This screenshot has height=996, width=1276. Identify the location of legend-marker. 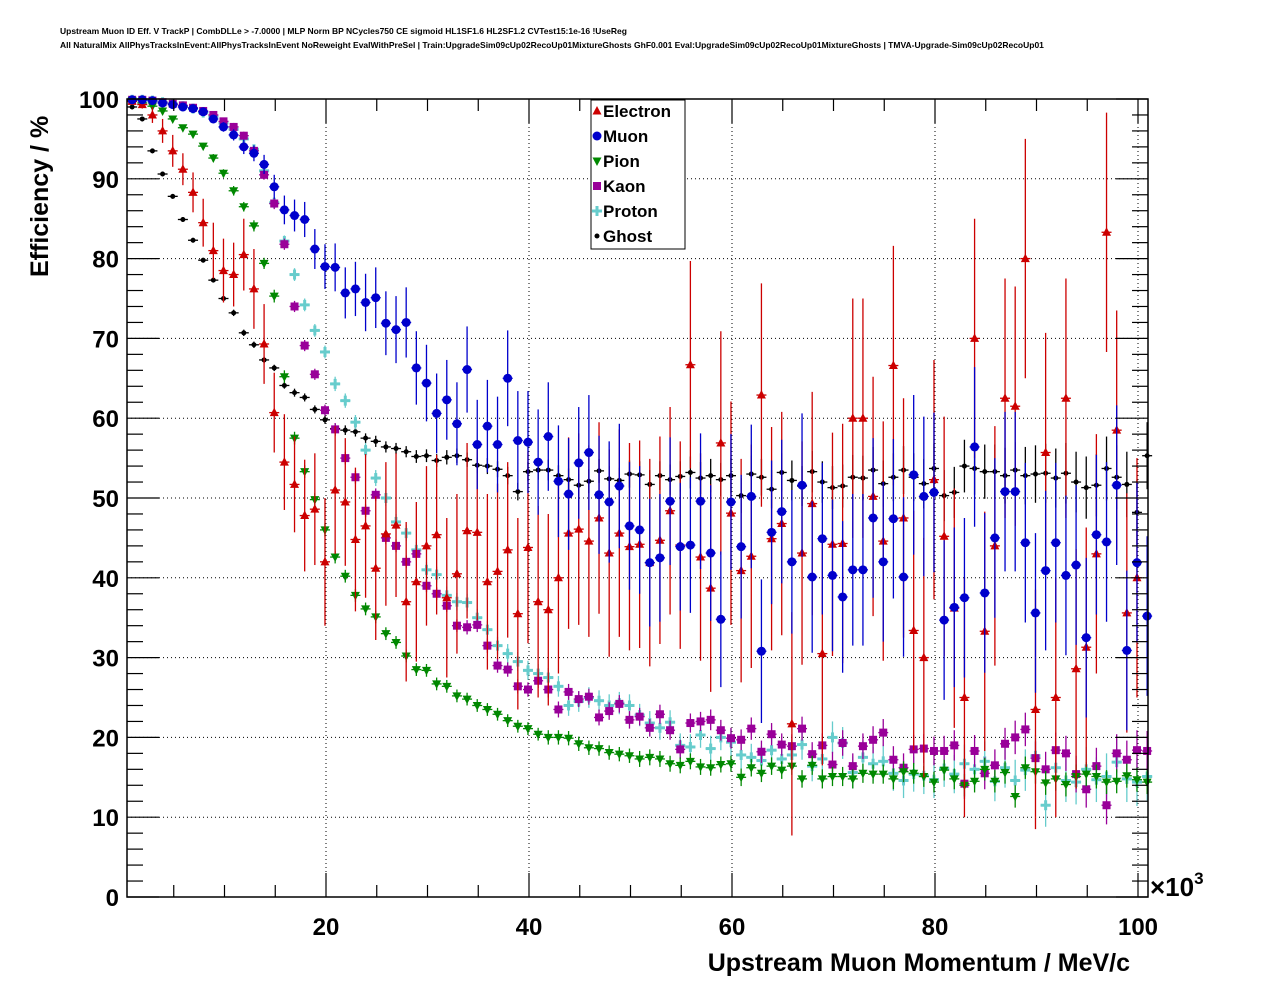
(597, 236).